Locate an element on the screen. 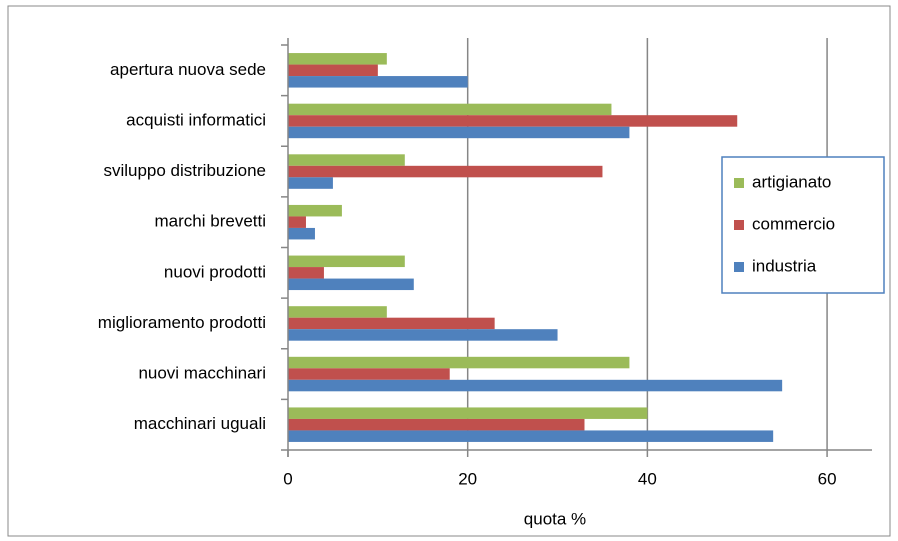  y-tick-label: nuovi prodotti is located at coordinates (215, 271).